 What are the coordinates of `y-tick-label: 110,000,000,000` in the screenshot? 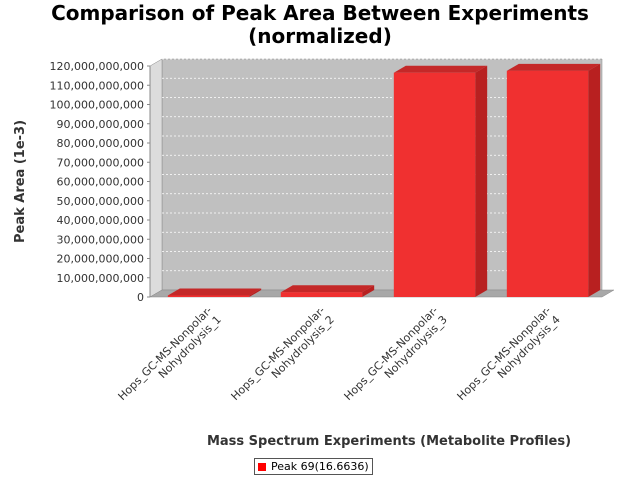 It's located at (97, 85).